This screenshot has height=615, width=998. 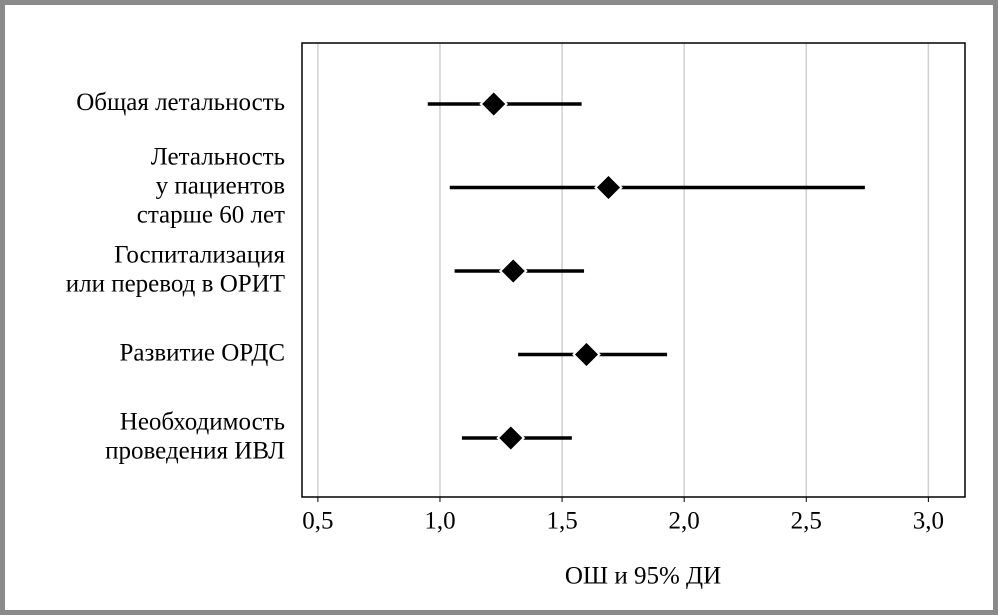 What do you see at coordinates (806, 521) in the screenshot?
I see `x-tick-label: 2,5` at bounding box center [806, 521].